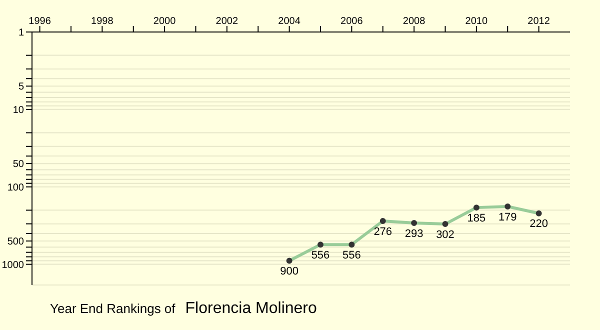  What do you see at coordinates (13, 265) in the screenshot?
I see `y-tick-label: 1000` at bounding box center [13, 265].